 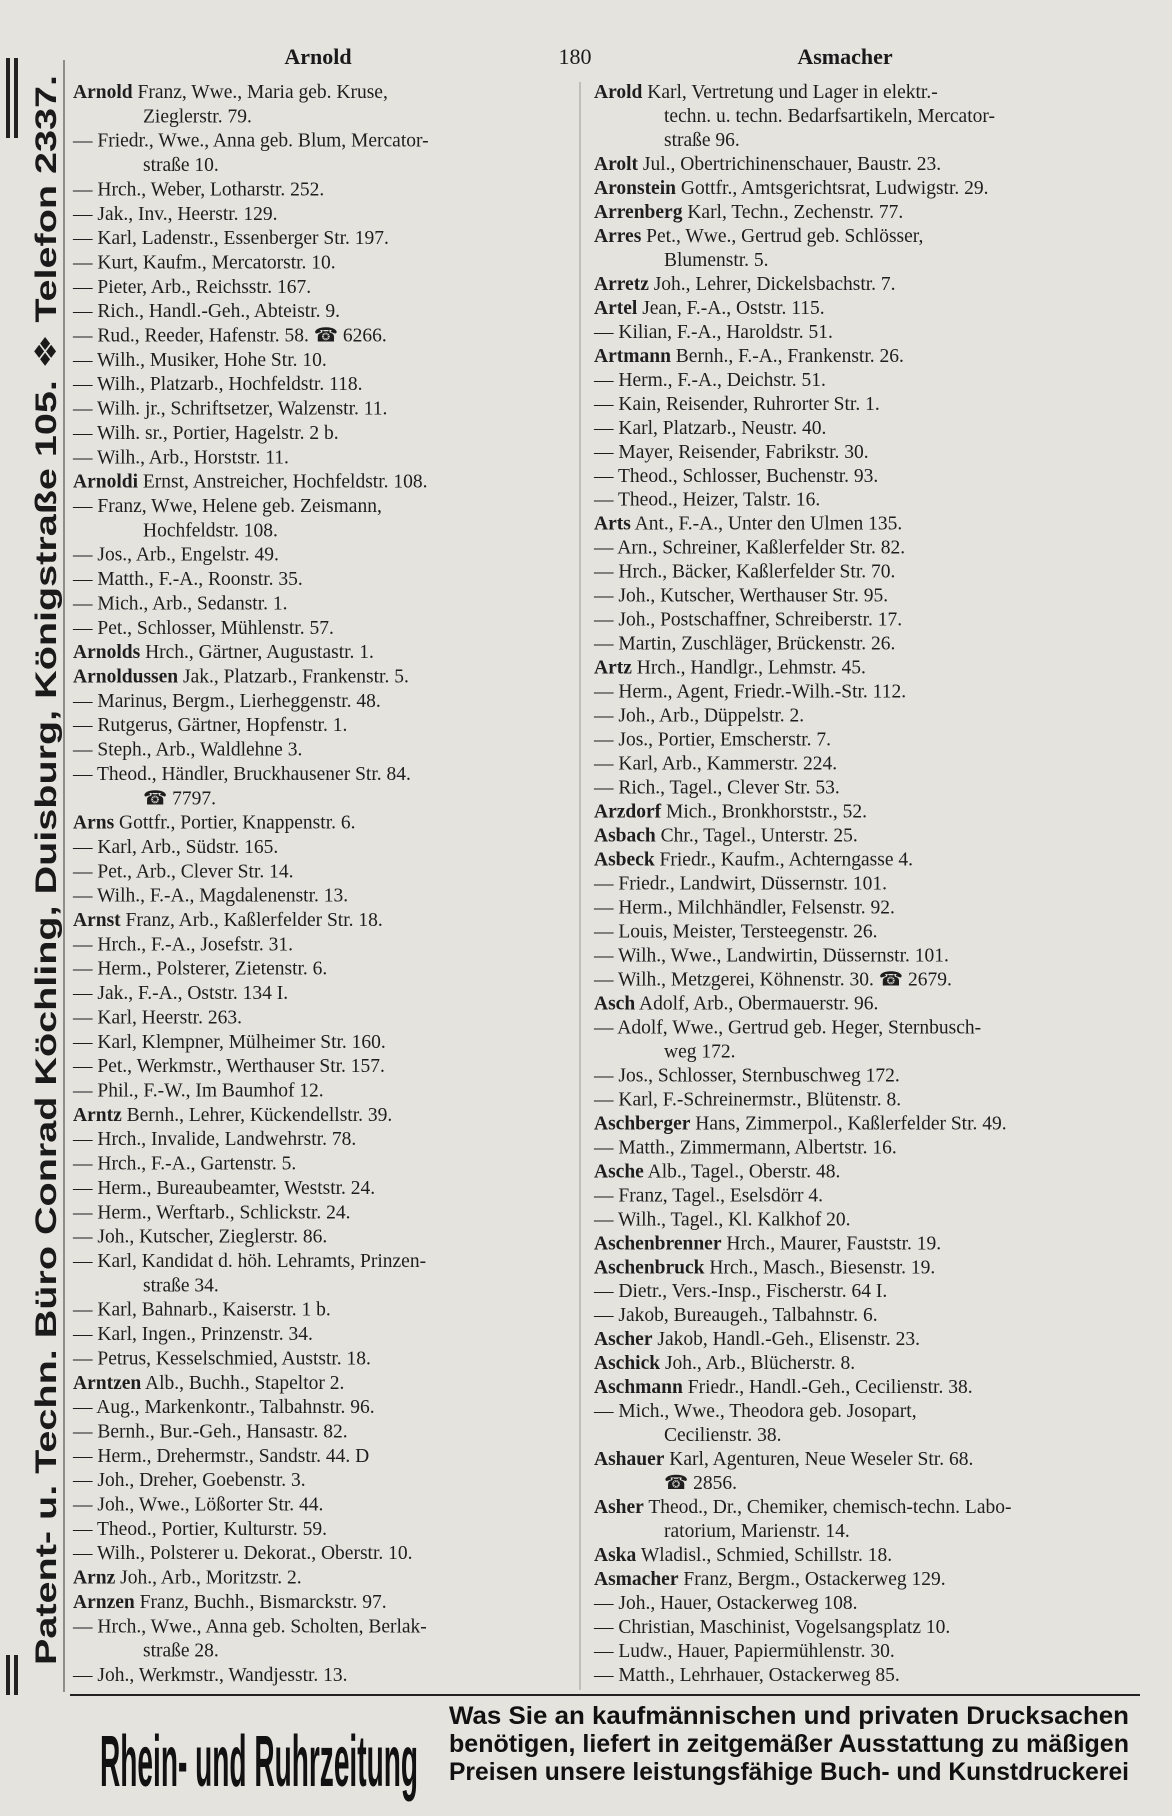 I want to click on header-right: Asmacher, so click(x=845, y=56).